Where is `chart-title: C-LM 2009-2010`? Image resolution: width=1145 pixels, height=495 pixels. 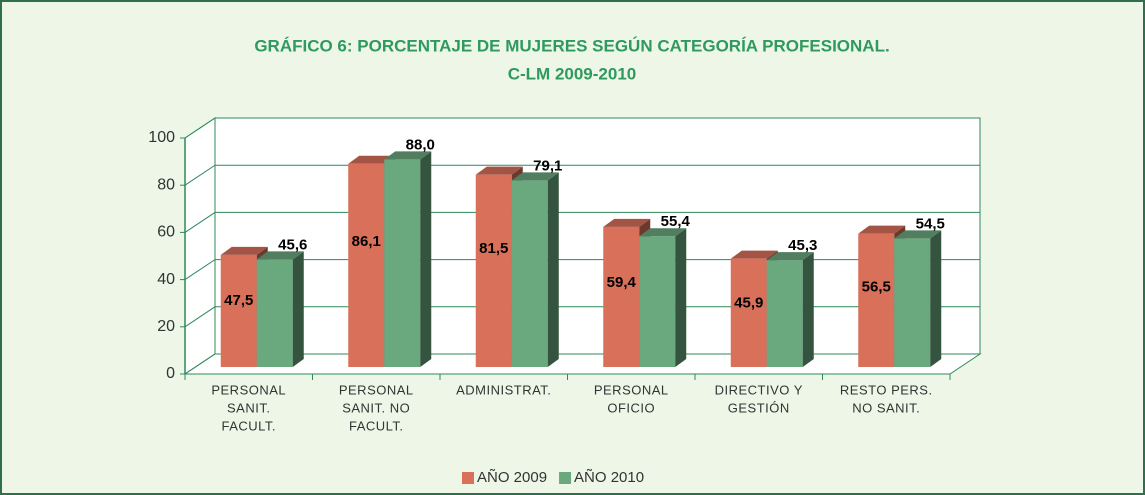
chart-title: C-LM 2009-2010 is located at coordinates (572, 73).